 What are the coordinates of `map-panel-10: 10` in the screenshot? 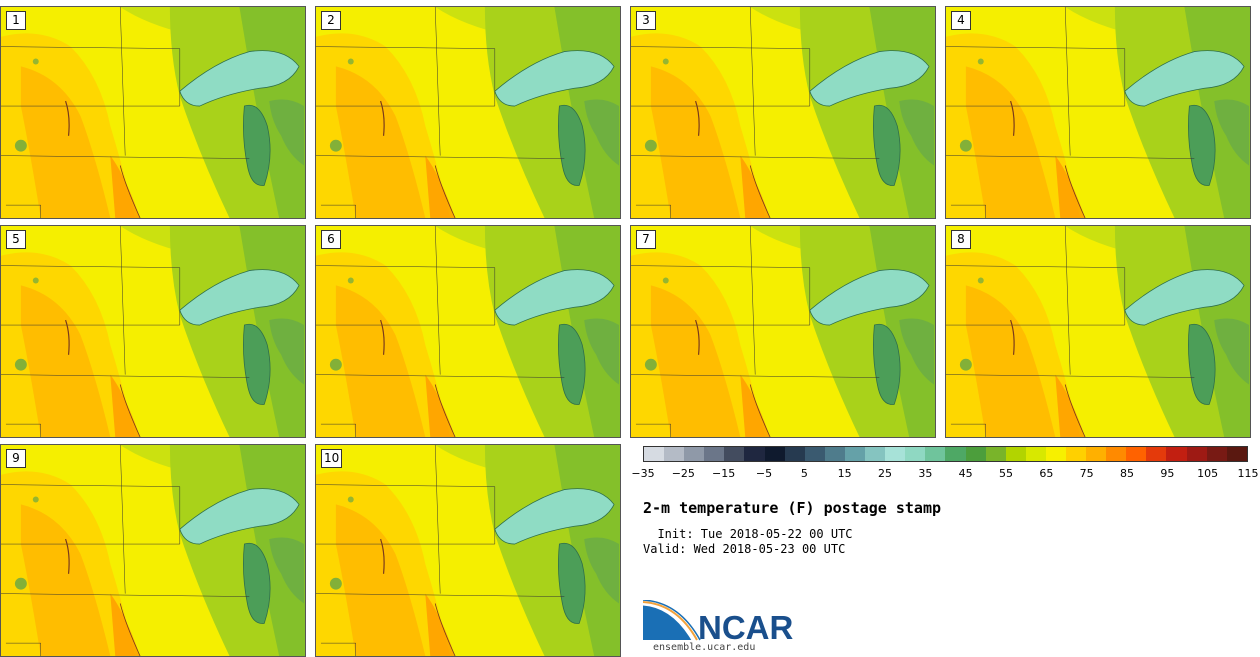 It's located at (468, 550).